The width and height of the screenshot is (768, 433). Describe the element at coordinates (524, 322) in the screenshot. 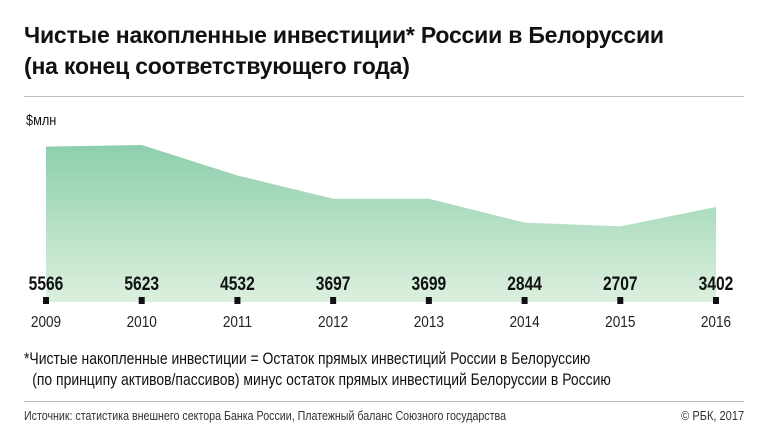

I see `x-tick-label: 2014` at that location.